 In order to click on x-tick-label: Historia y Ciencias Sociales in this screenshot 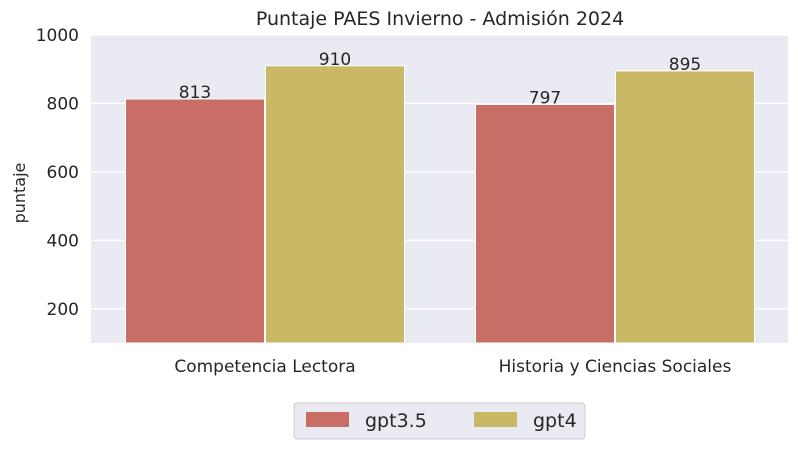, I will do `click(615, 367)`.